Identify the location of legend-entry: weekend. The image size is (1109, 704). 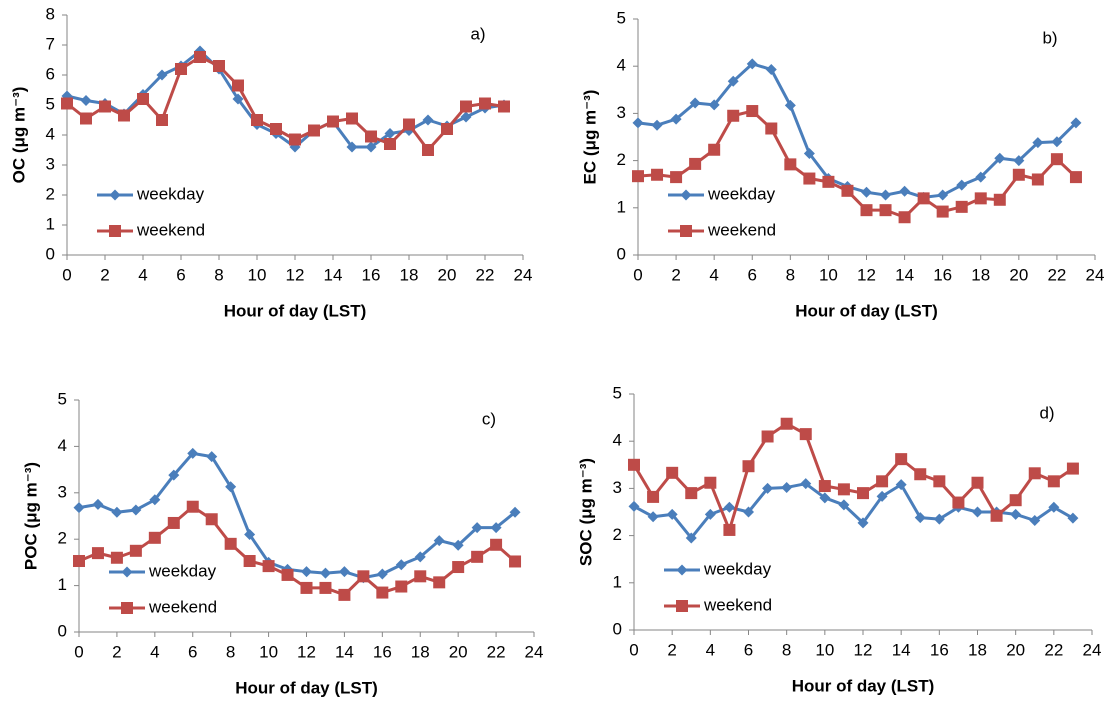
(718, 604).